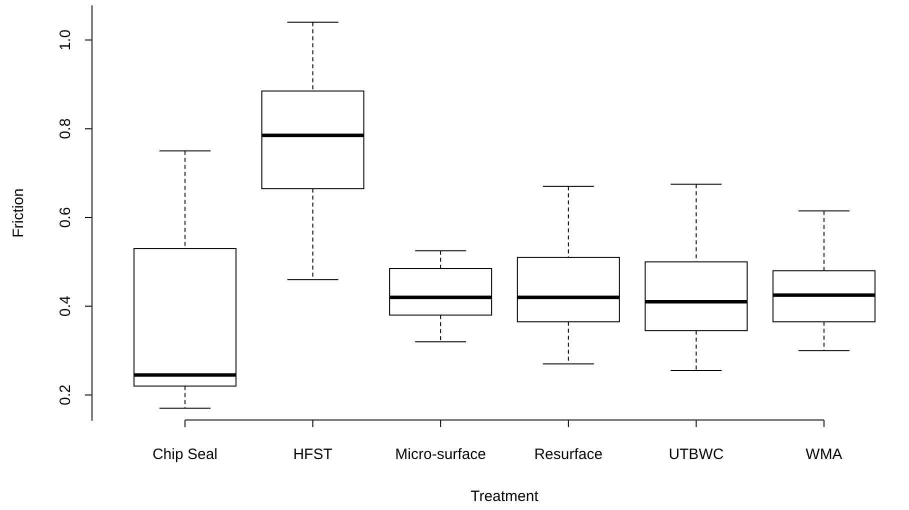 This screenshot has height=510, width=909. Describe the element at coordinates (65, 217) in the screenshot. I see `y-tick-label: 0.6` at that location.